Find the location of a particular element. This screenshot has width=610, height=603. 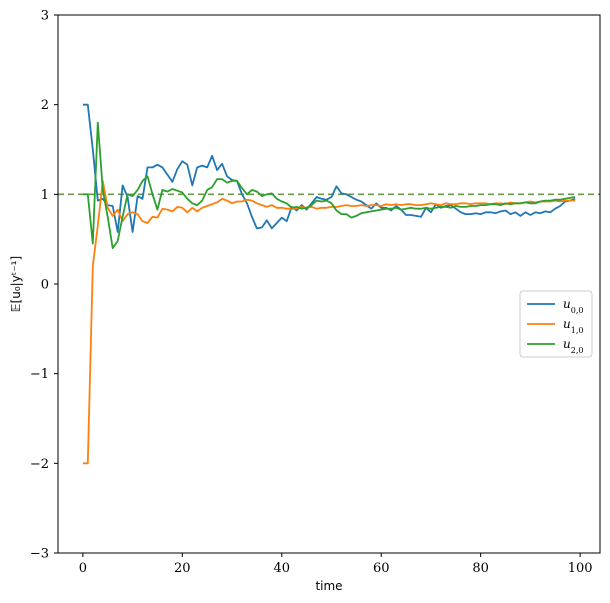

legend-label: u0,0 is located at coordinates (573, 306).